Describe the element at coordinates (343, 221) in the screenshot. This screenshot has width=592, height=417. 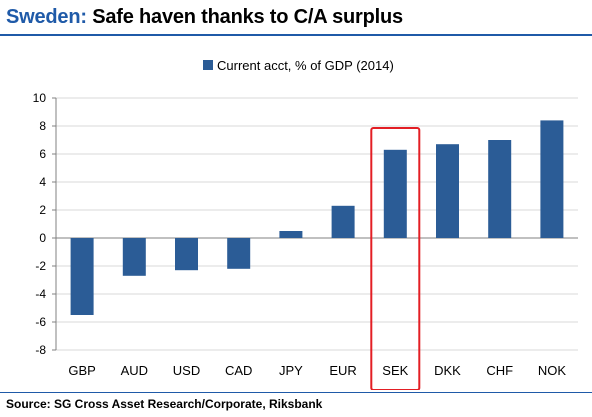
I see `bar-eur` at that location.